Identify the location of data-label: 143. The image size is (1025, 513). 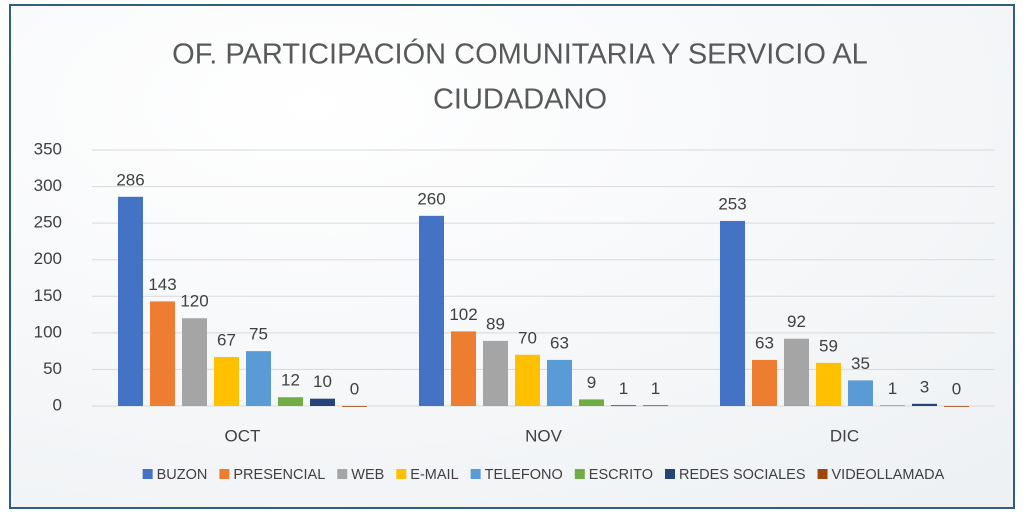
(162, 284).